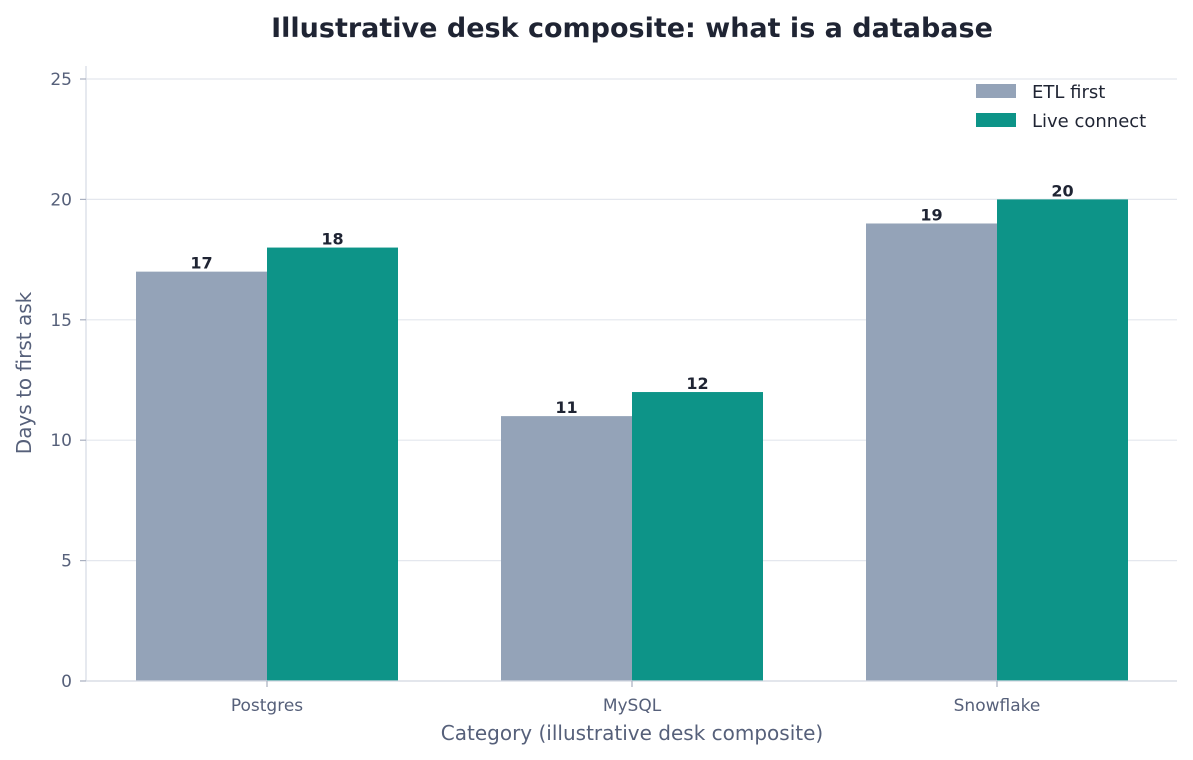 The height and width of the screenshot is (760, 1193). What do you see at coordinates (61, 441) in the screenshot?
I see `y-tick-label: 10` at bounding box center [61, 441].